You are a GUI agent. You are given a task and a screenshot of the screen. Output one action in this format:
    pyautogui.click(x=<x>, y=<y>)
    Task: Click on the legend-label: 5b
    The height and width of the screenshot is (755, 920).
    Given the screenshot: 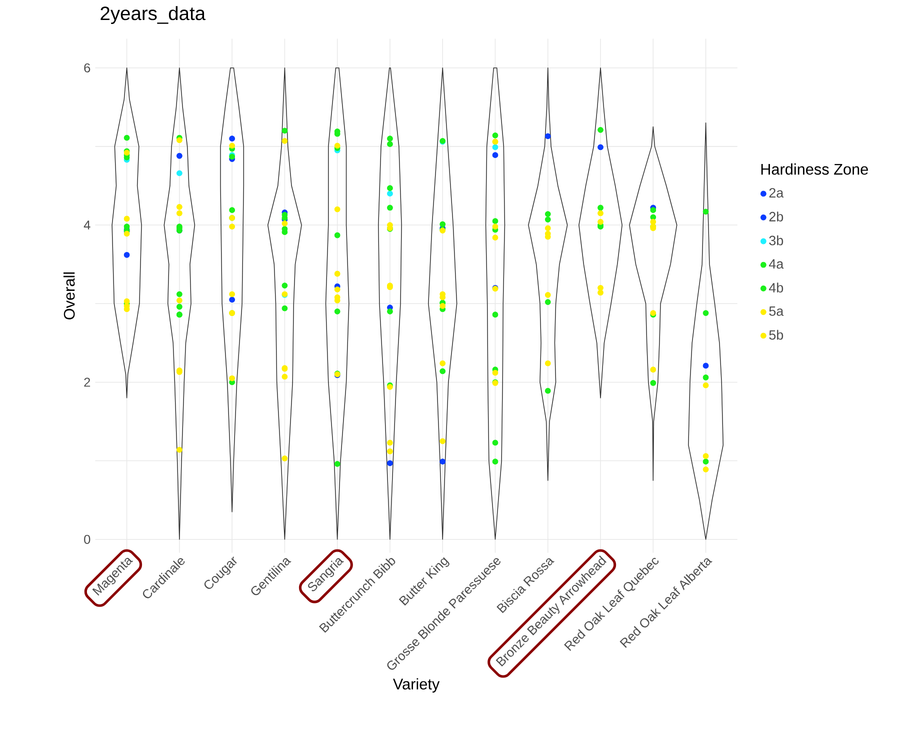 What is the action you would take?
    pyautogui.click(x=776, y=335)
    